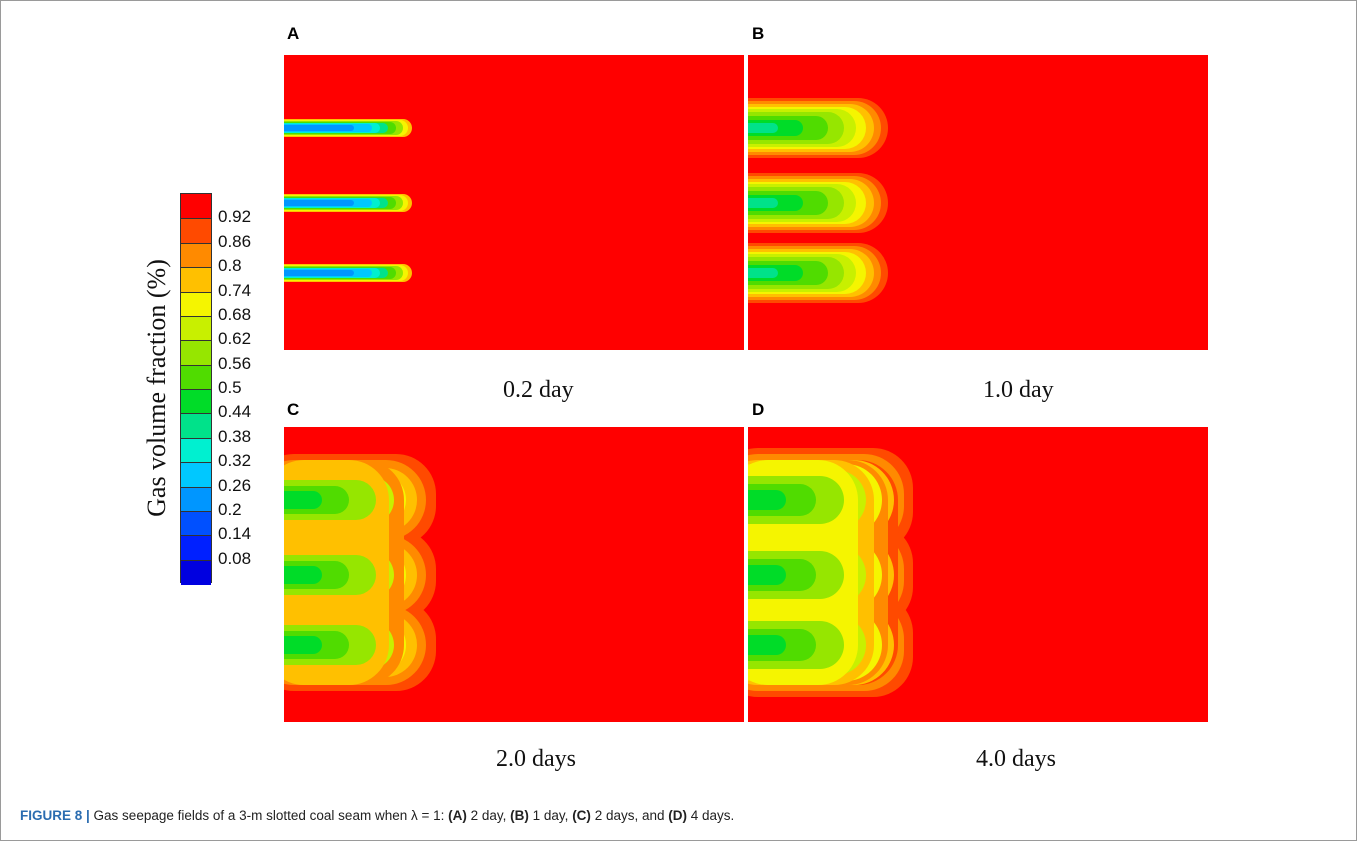 The height and width of the screenshot is (841, 1357). What do you see at coordinates (235, 412) in the screenshot?
I see `colorbar-tick-label: 0.44` at bounding box center [235, 412].